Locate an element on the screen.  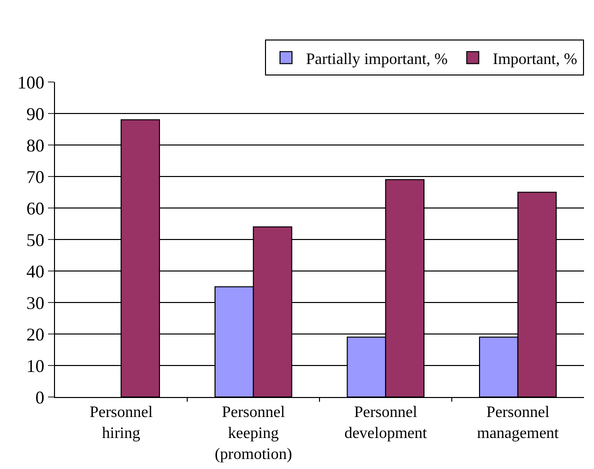
y-tick-label: 40 is located at coordinates (35, 271).